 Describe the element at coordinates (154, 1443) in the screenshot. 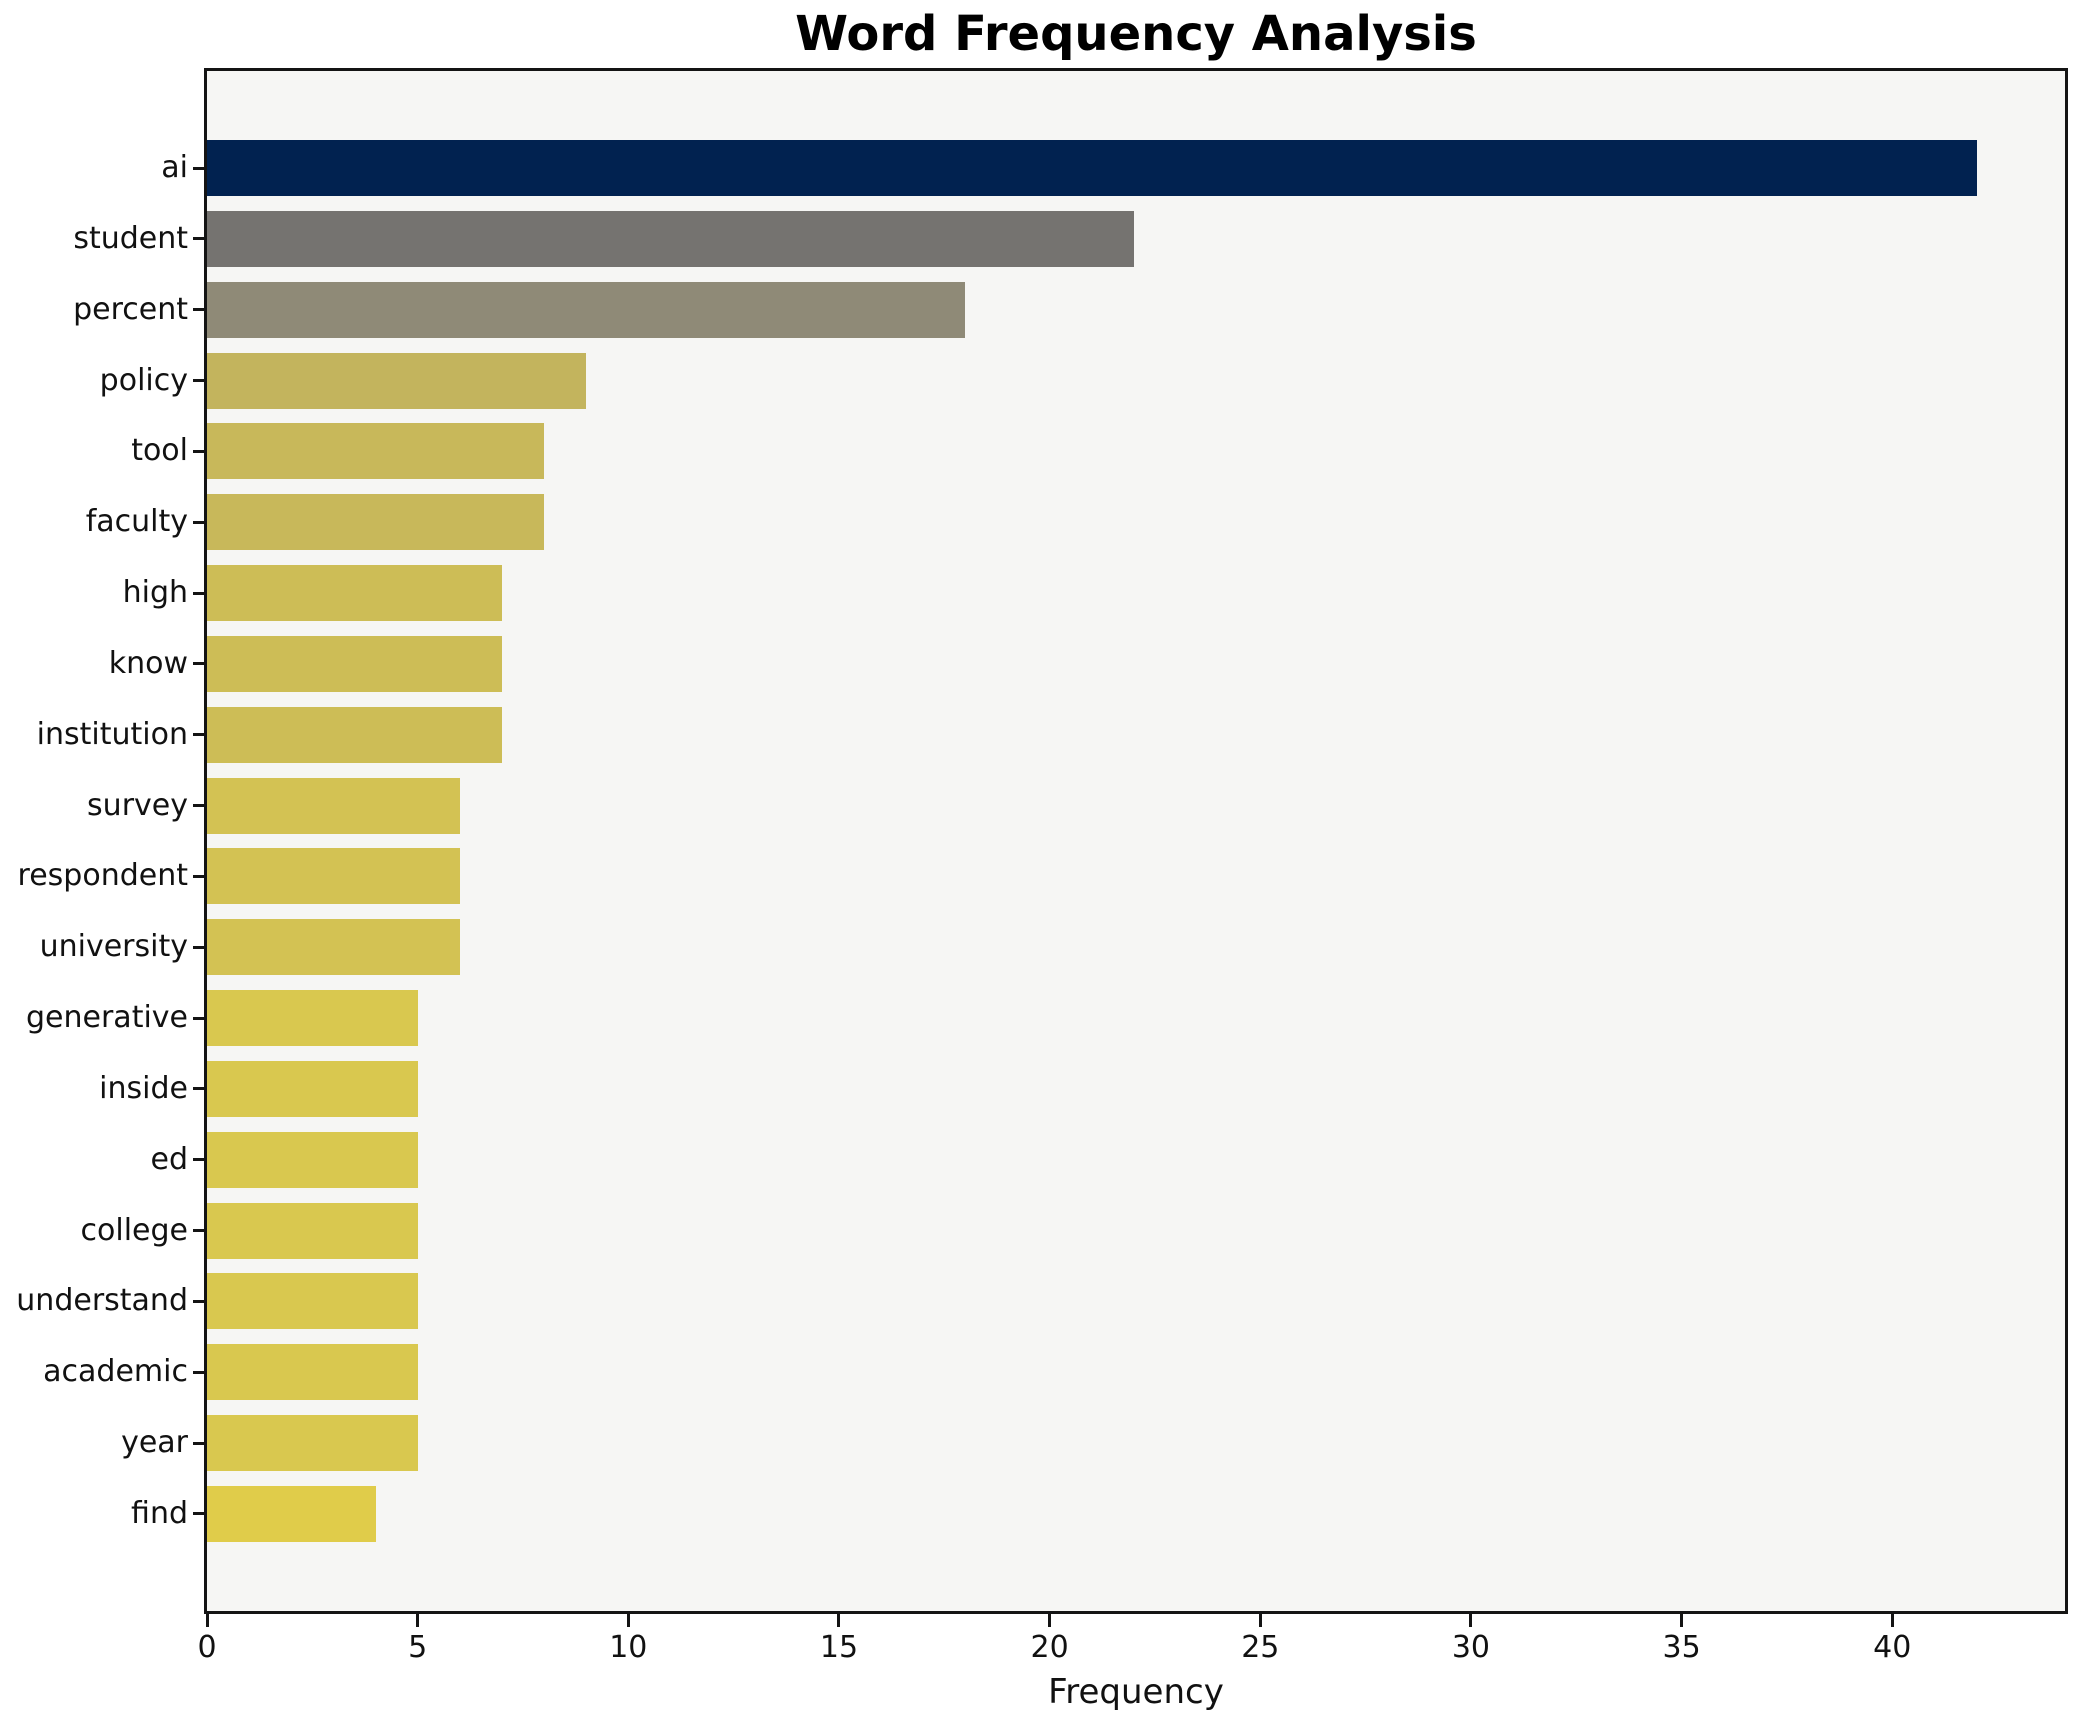

I see `y-tick-label-year: year` at that location.